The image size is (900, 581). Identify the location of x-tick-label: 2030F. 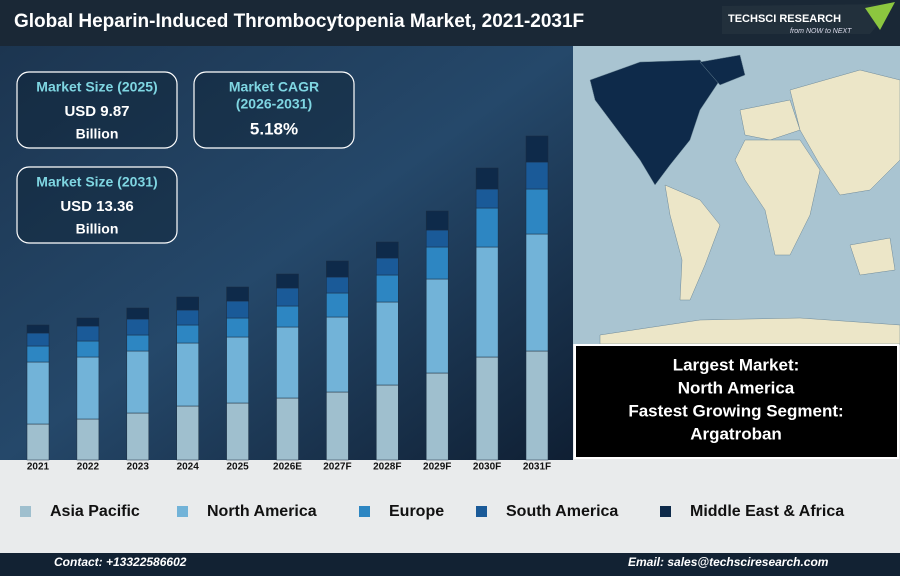
(487, 467).